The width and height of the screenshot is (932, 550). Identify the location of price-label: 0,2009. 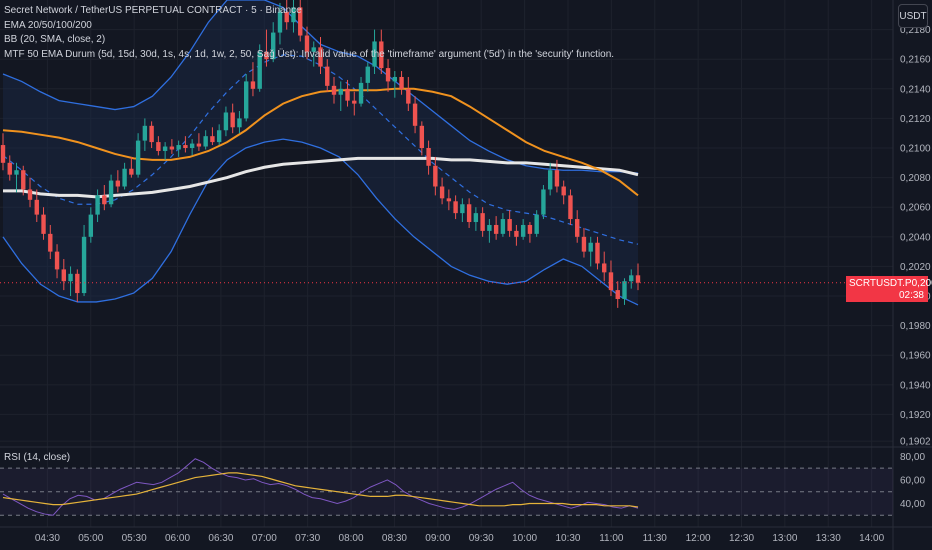
(921, 283).